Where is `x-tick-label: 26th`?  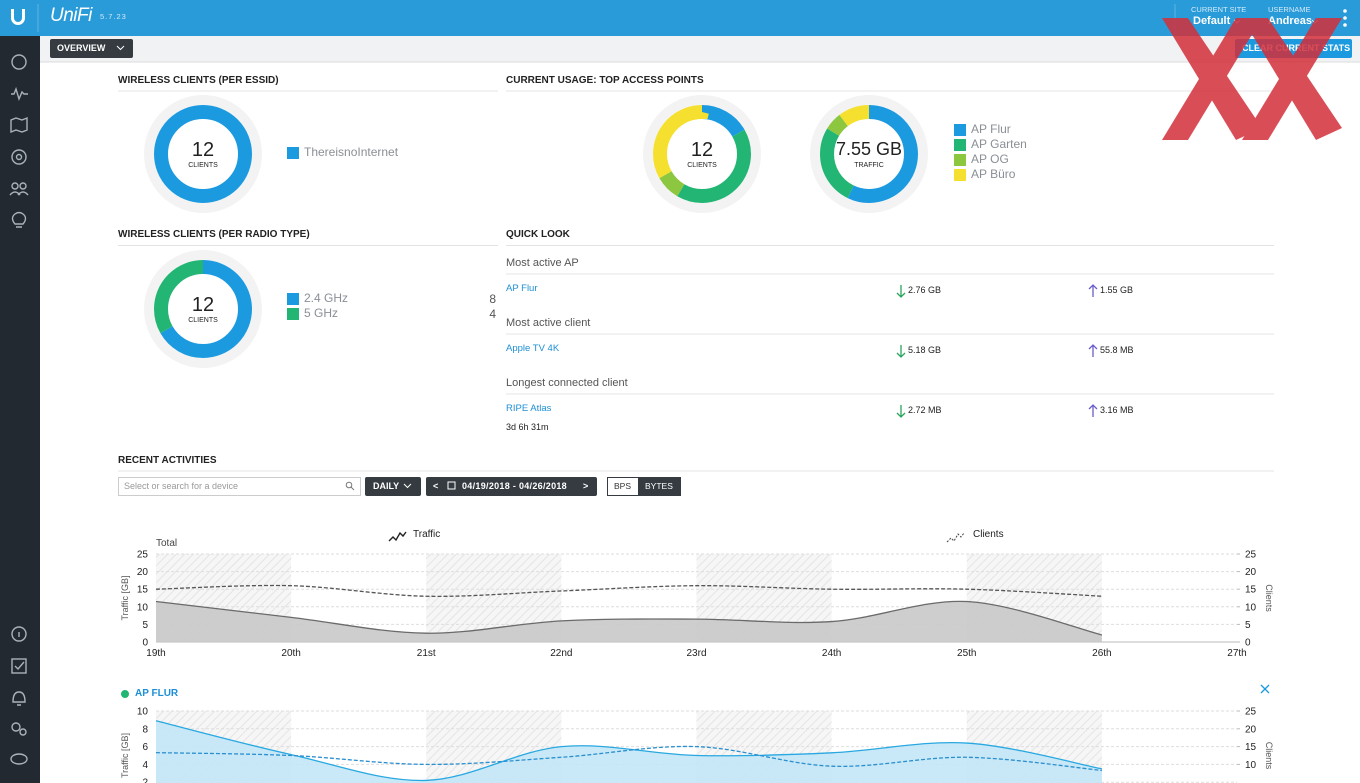 x-tick-label: 26th is located at coordinates (1101, 653).